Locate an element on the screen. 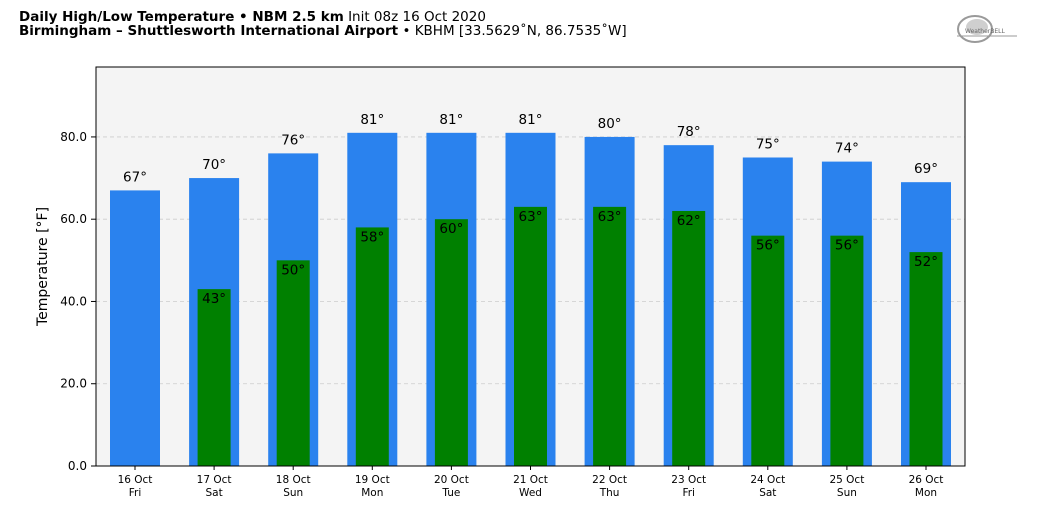  low-temp-label: 62° is located at coordinates (689, 221).